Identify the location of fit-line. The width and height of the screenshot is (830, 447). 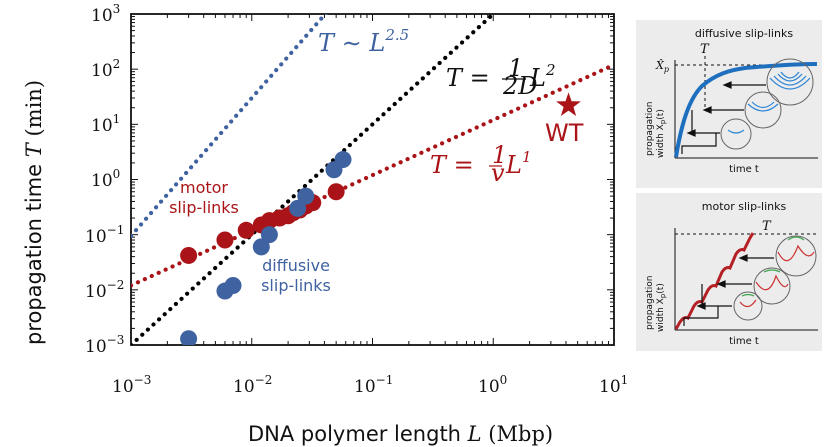
(230, 126).